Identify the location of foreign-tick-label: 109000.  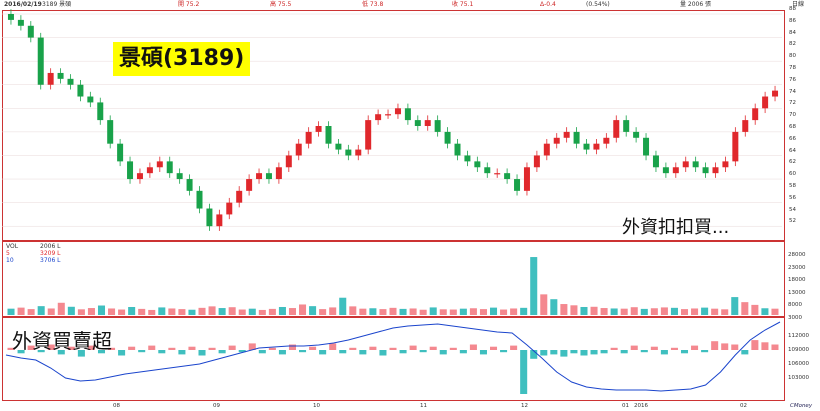
(798, 350).